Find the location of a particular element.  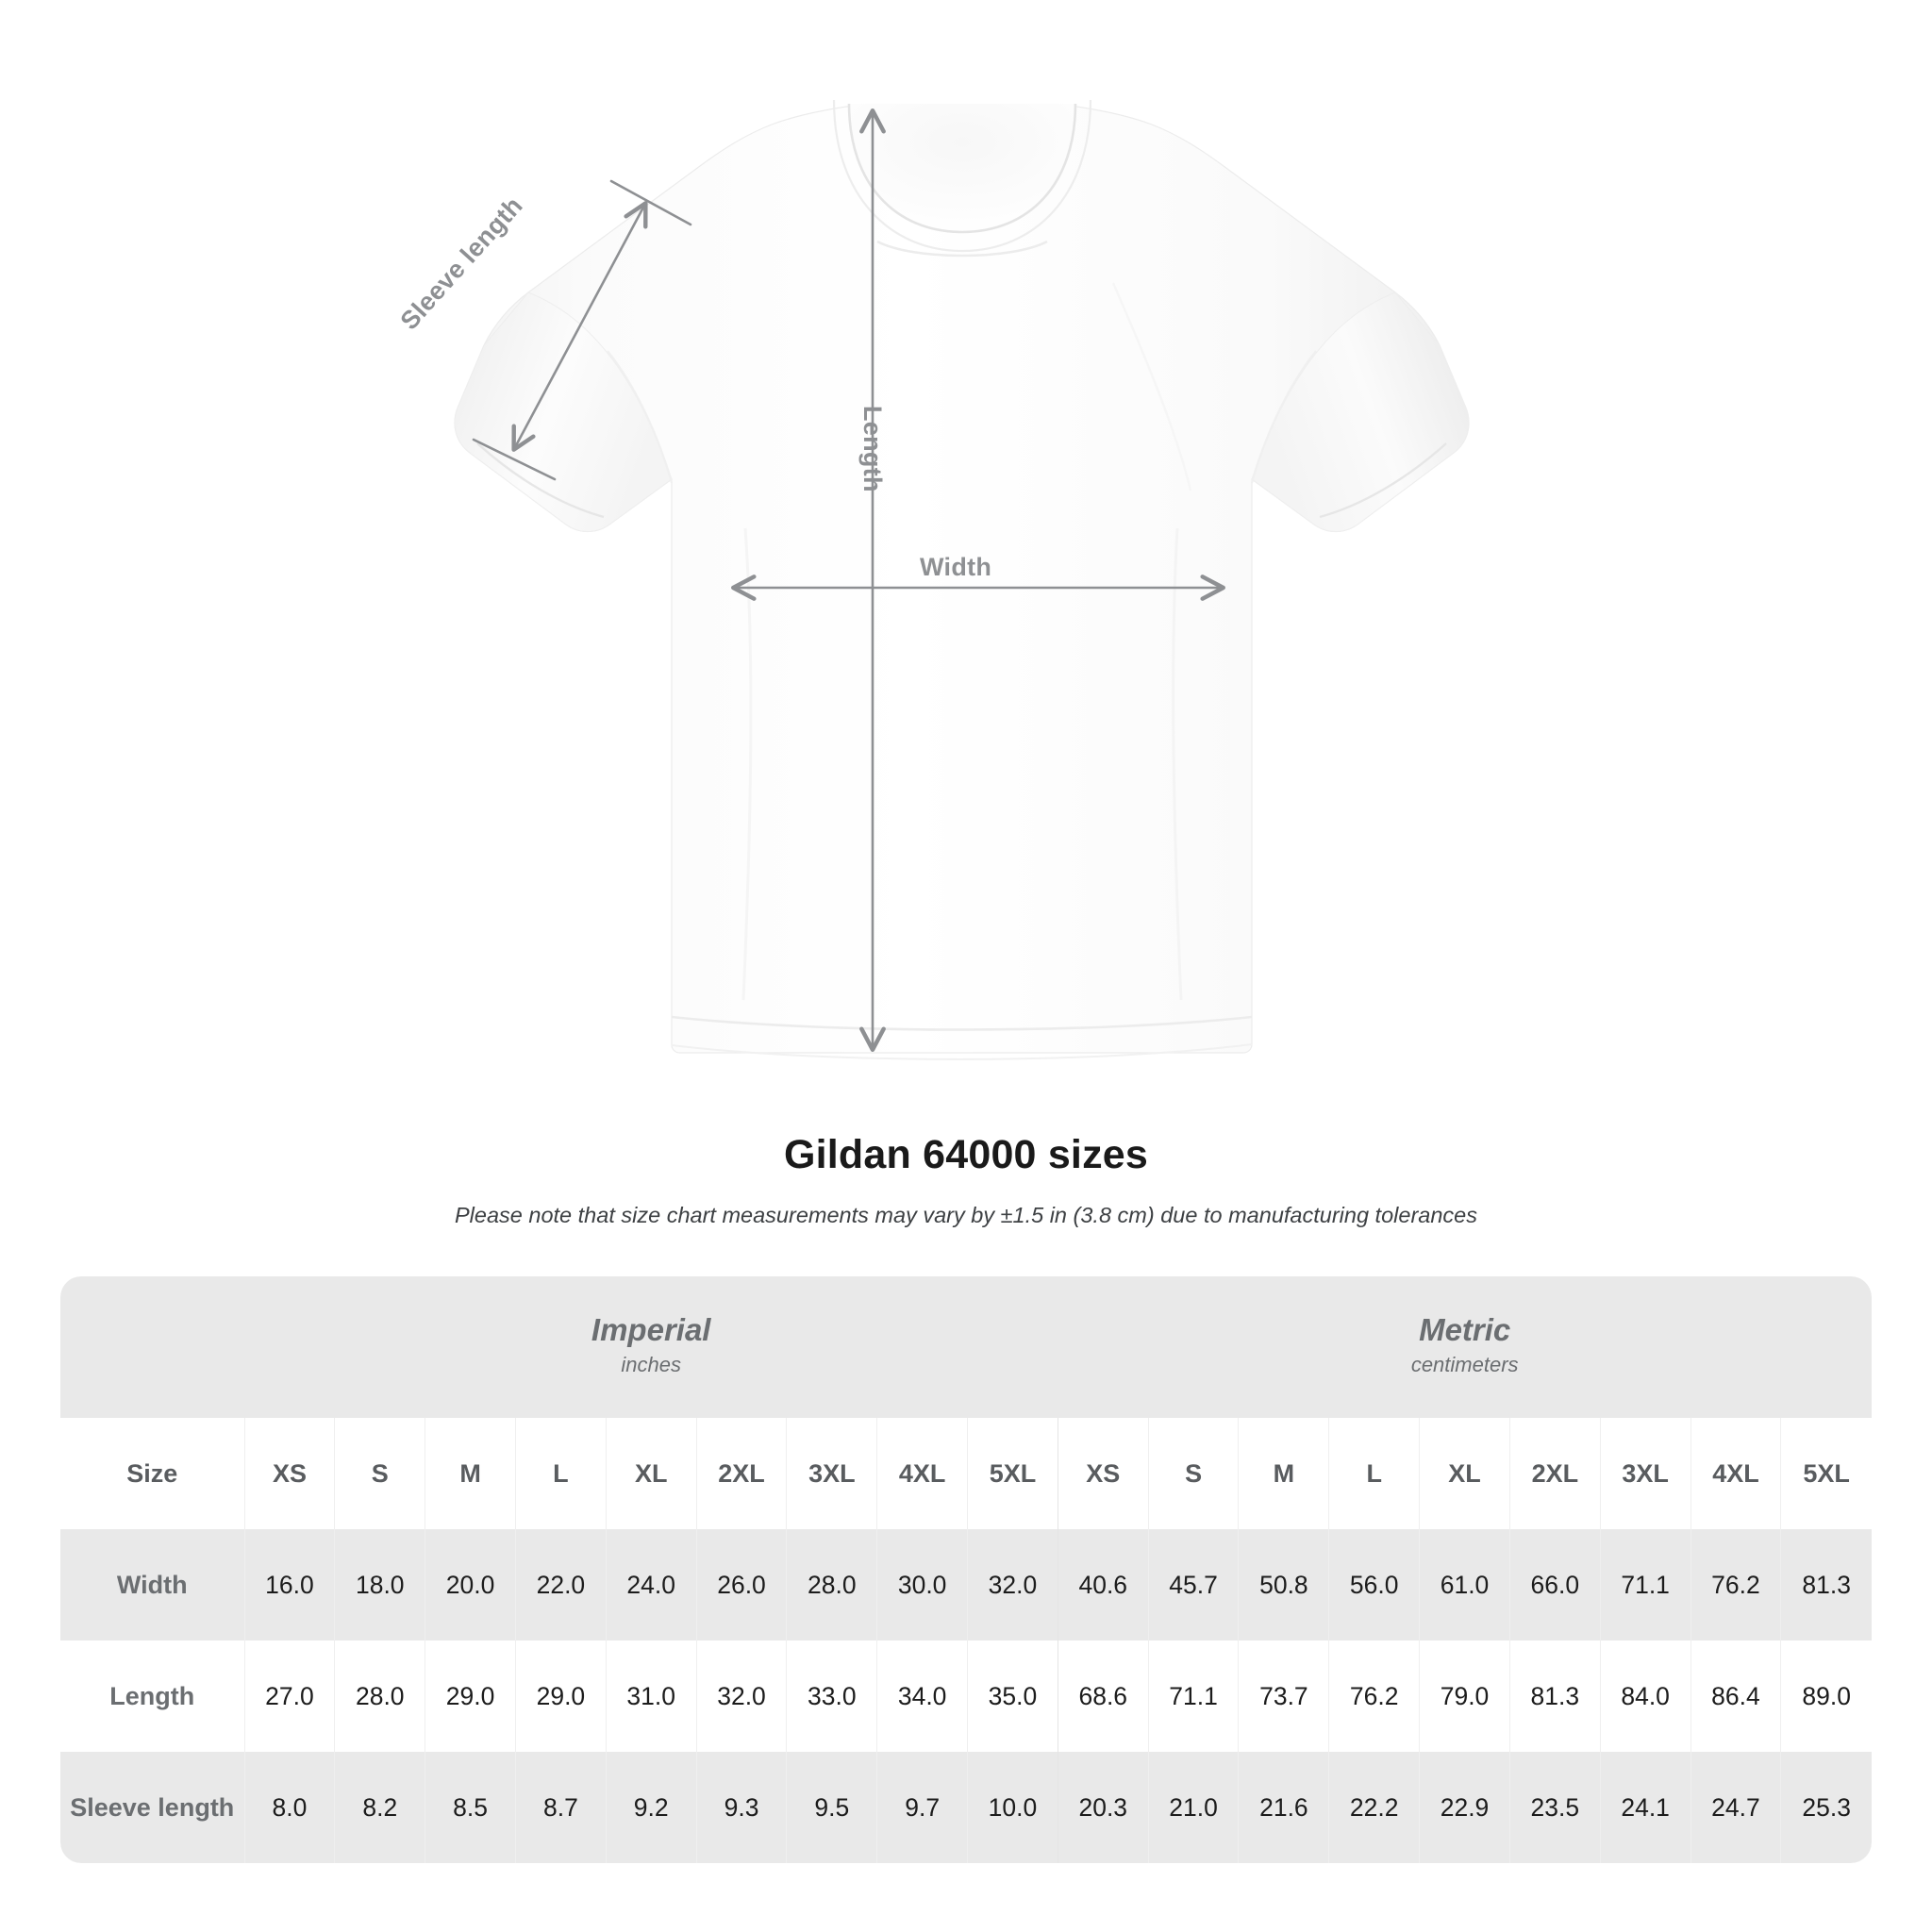

cell-width-imperial-2xl: 26.0 is located at coordinates (741, 1585).